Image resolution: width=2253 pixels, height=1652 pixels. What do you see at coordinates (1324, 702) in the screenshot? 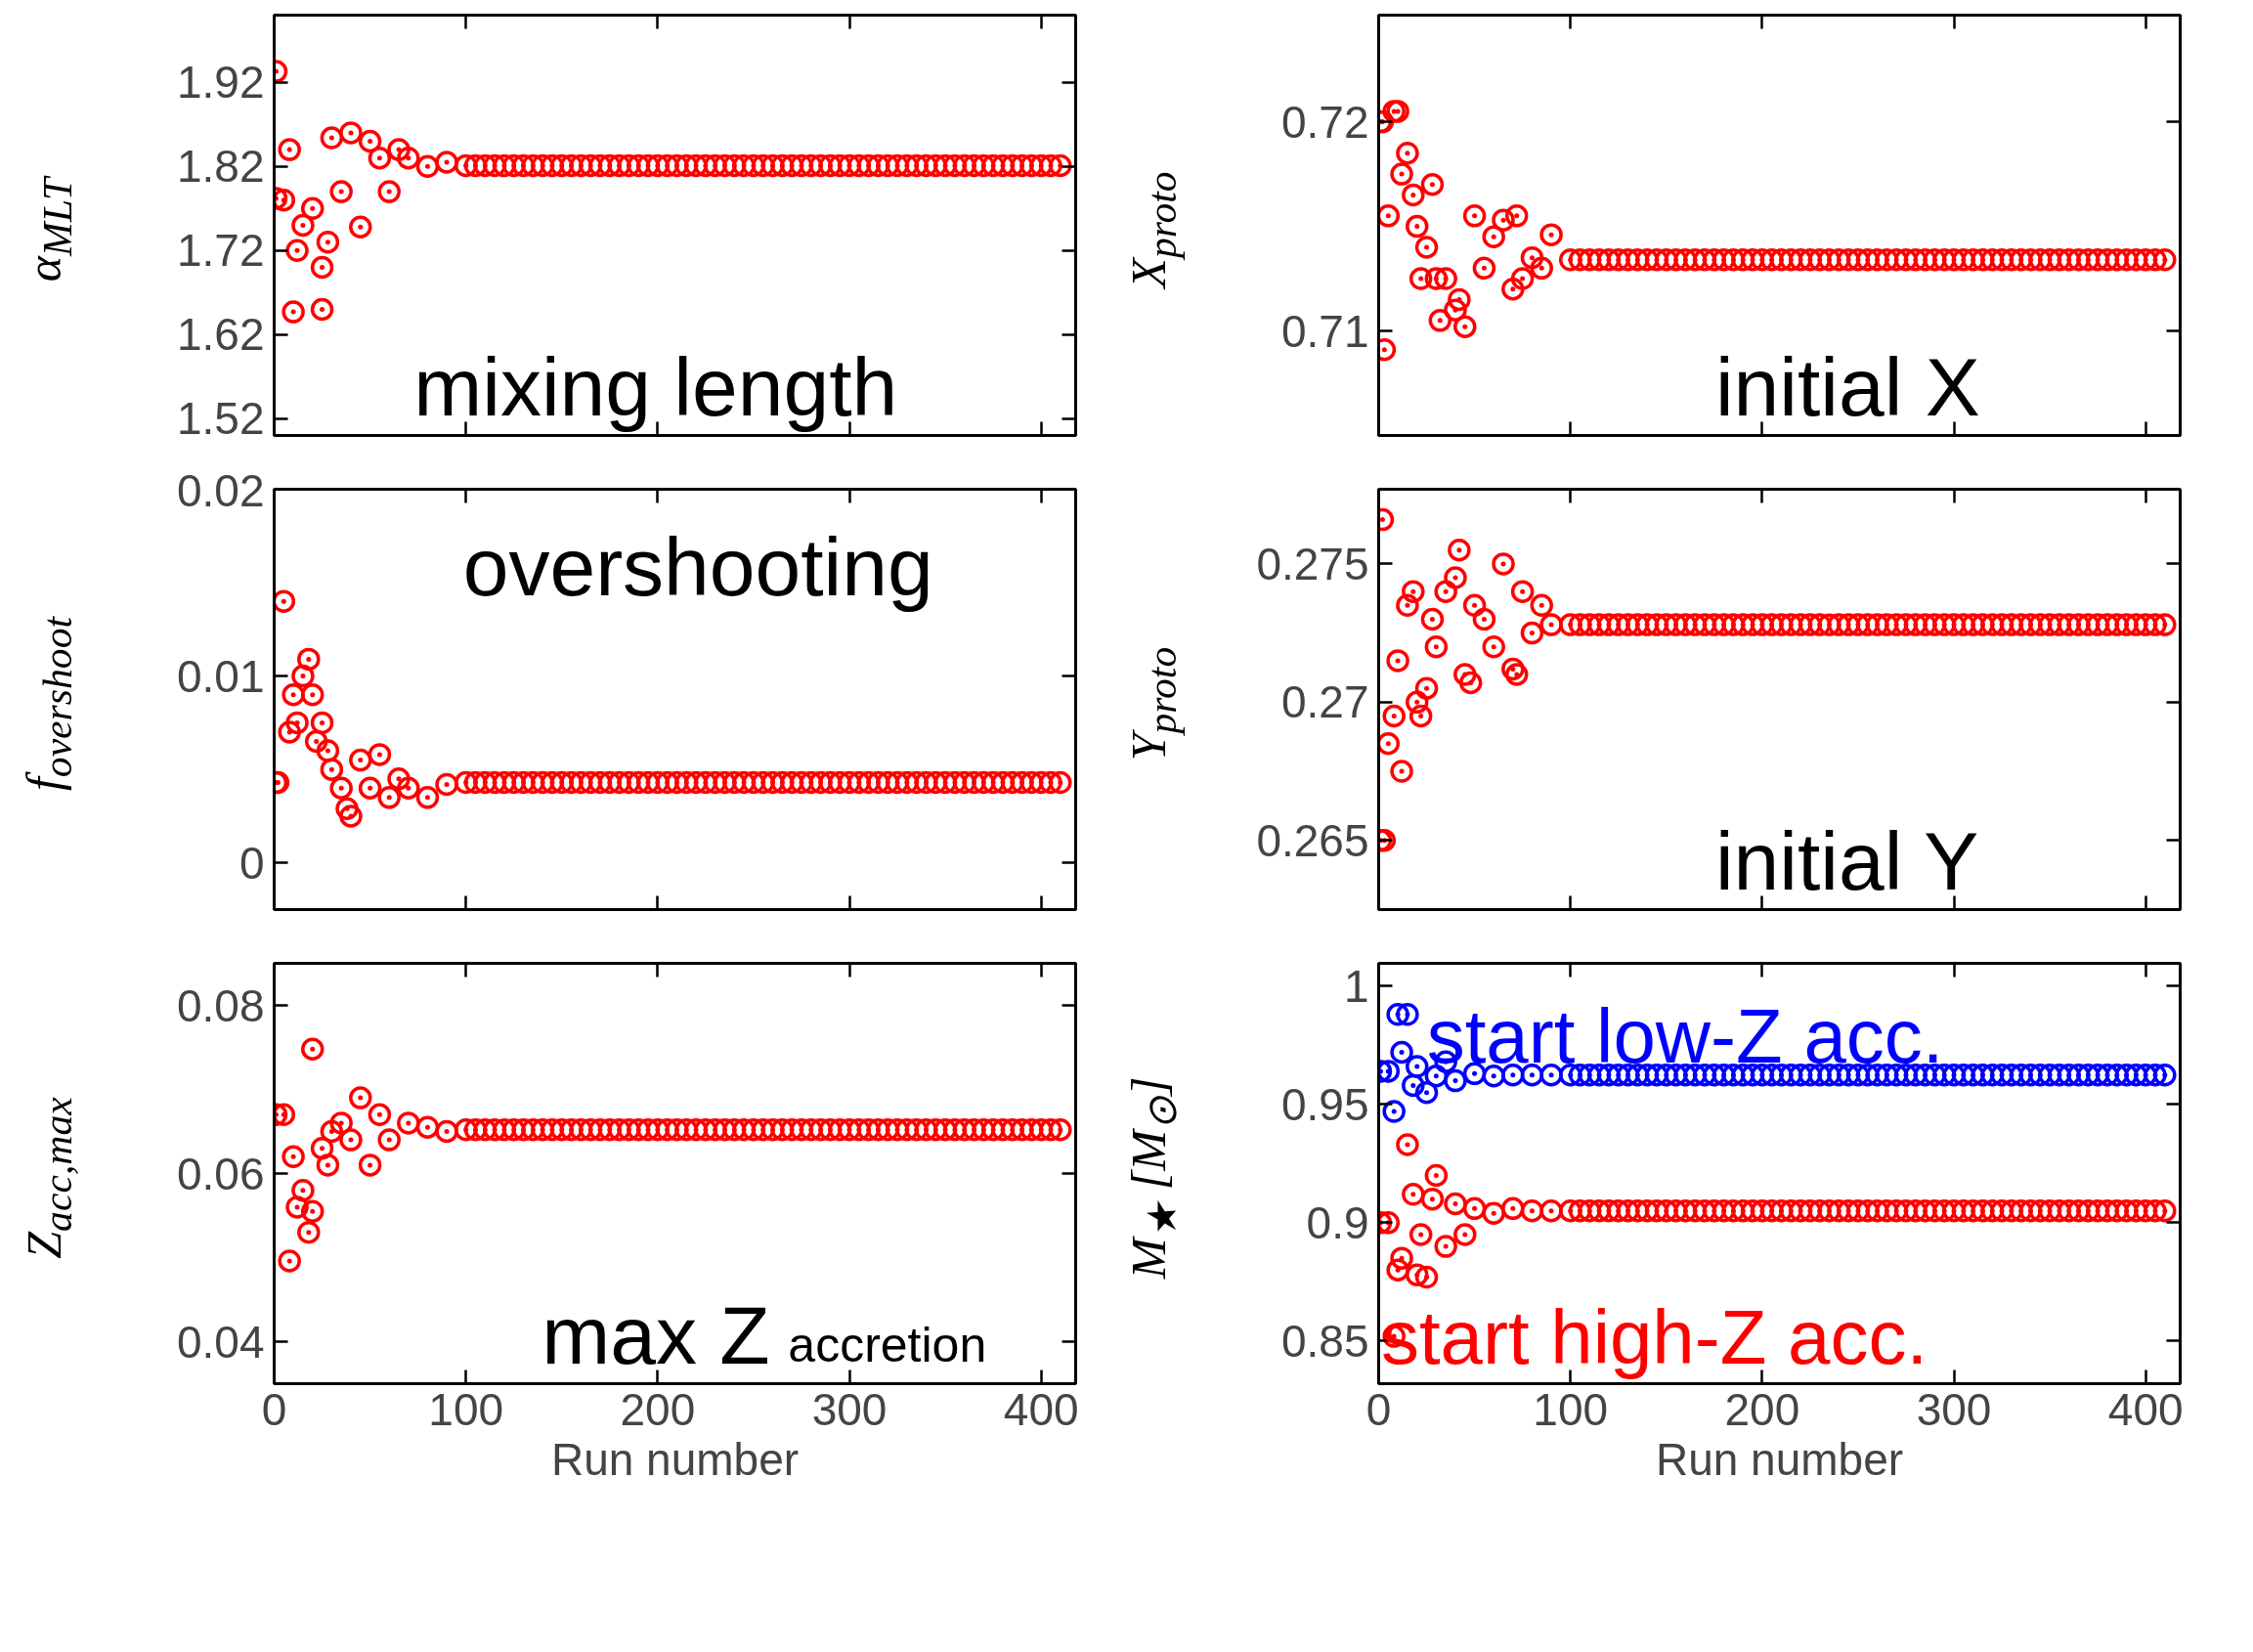
I see `y-tick-label: 0.27` at bounding box center [1324, 702].